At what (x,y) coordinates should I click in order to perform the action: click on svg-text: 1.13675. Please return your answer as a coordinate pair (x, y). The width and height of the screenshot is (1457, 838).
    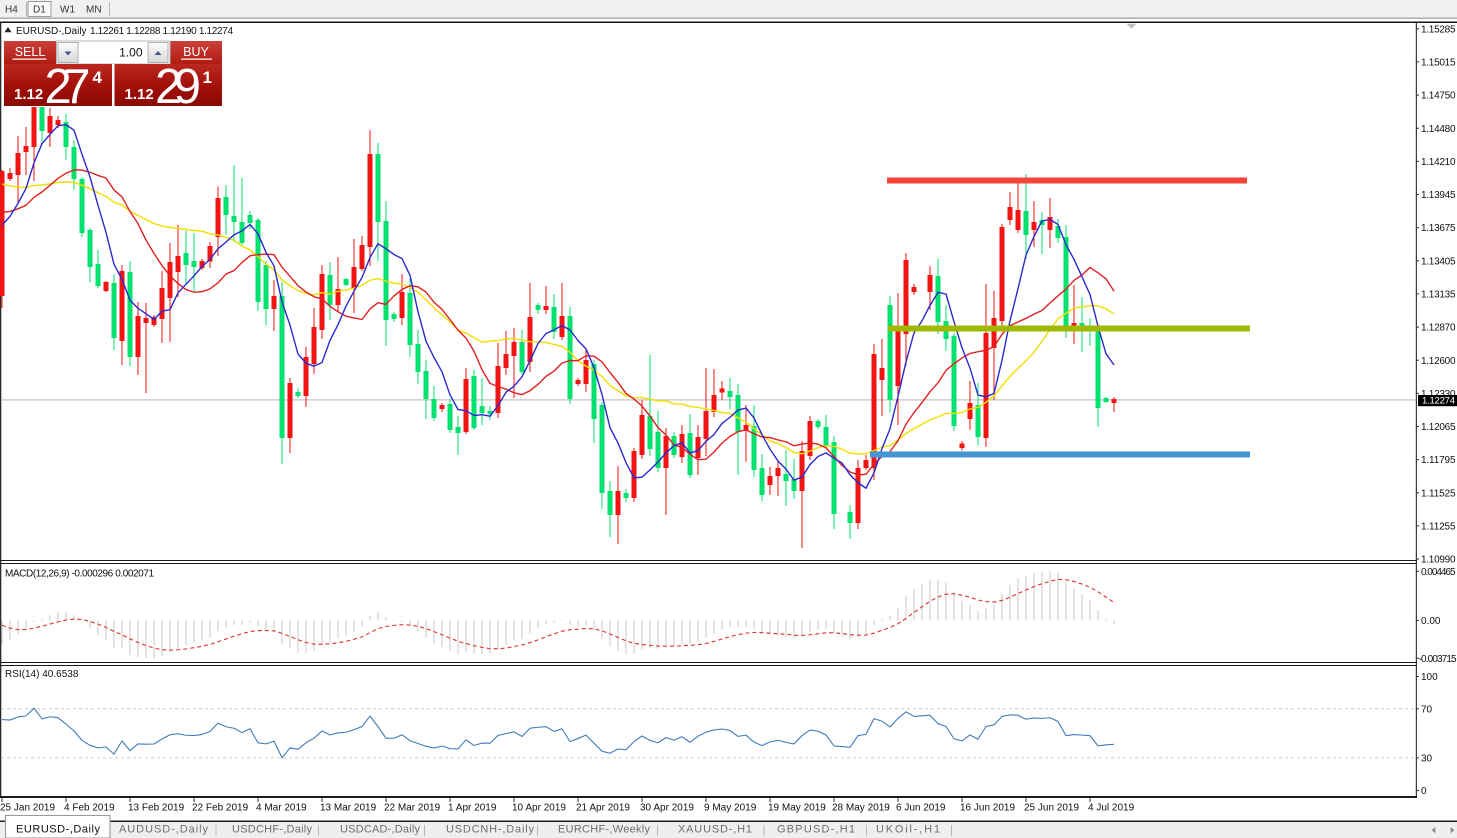
    Looking at the image, I should click on (1438, 228).